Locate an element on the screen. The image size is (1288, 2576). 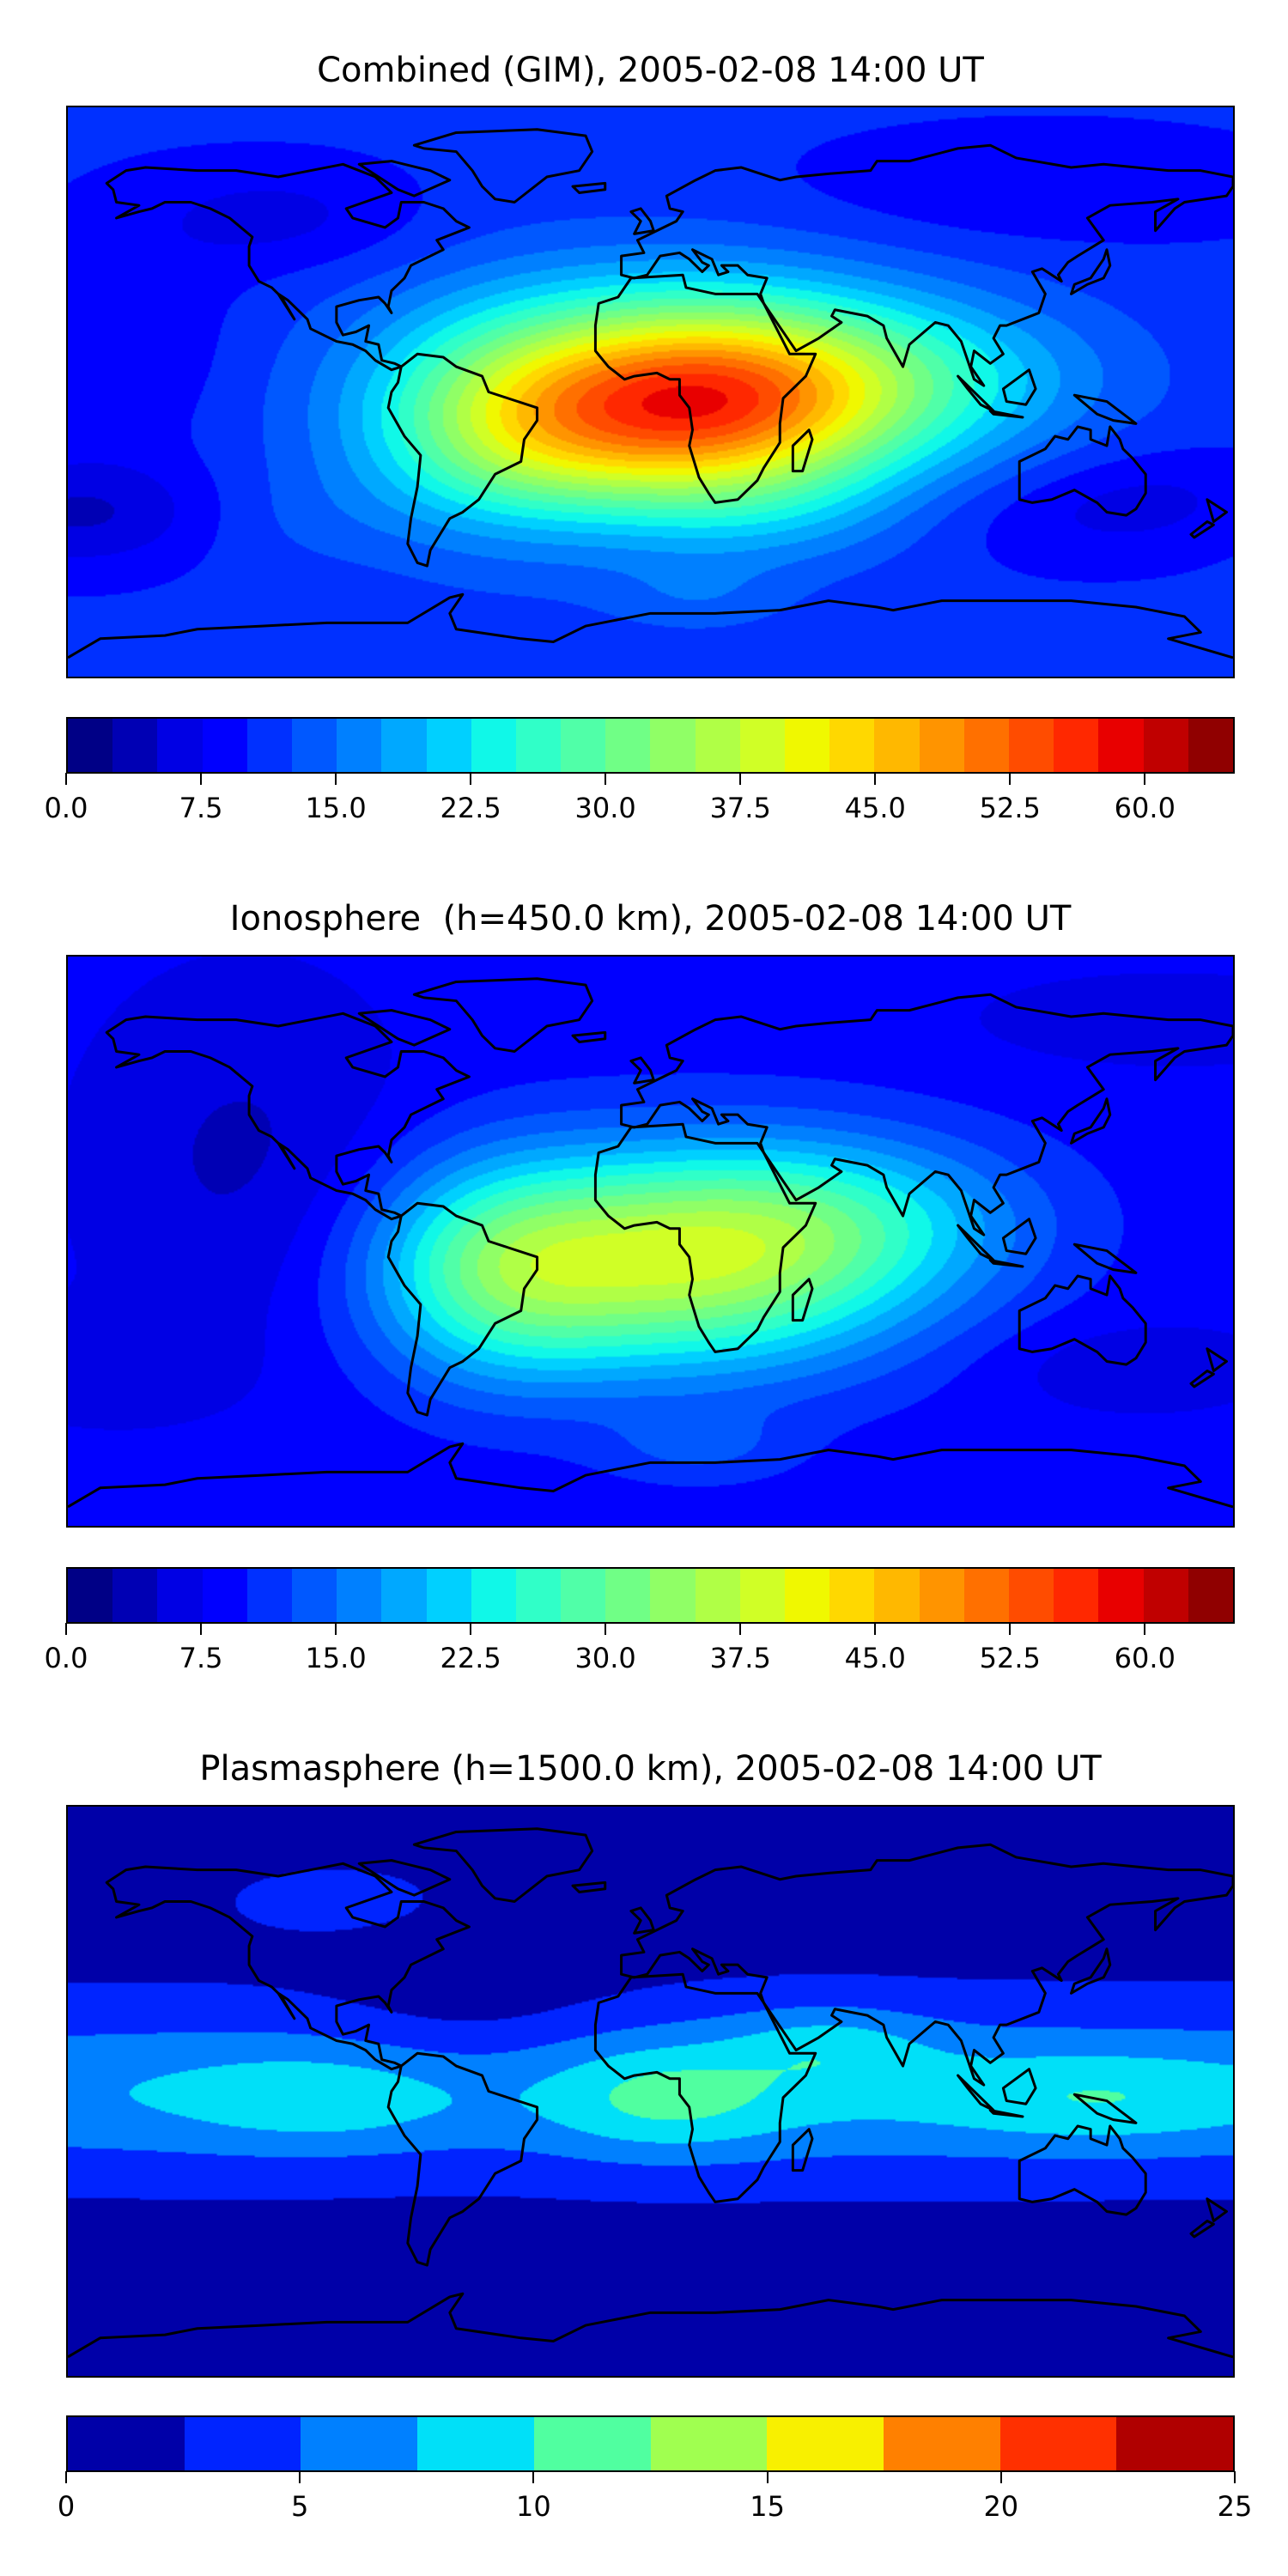
colorbar-ionosphere is located at coordinates (651, 1595).